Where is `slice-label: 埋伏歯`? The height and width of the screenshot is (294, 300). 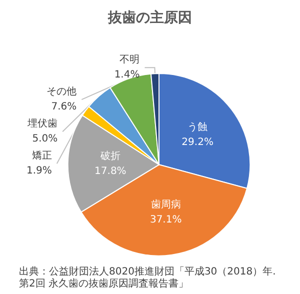
slice-label: 埋伏歯 is located at coordinates (42, 124).